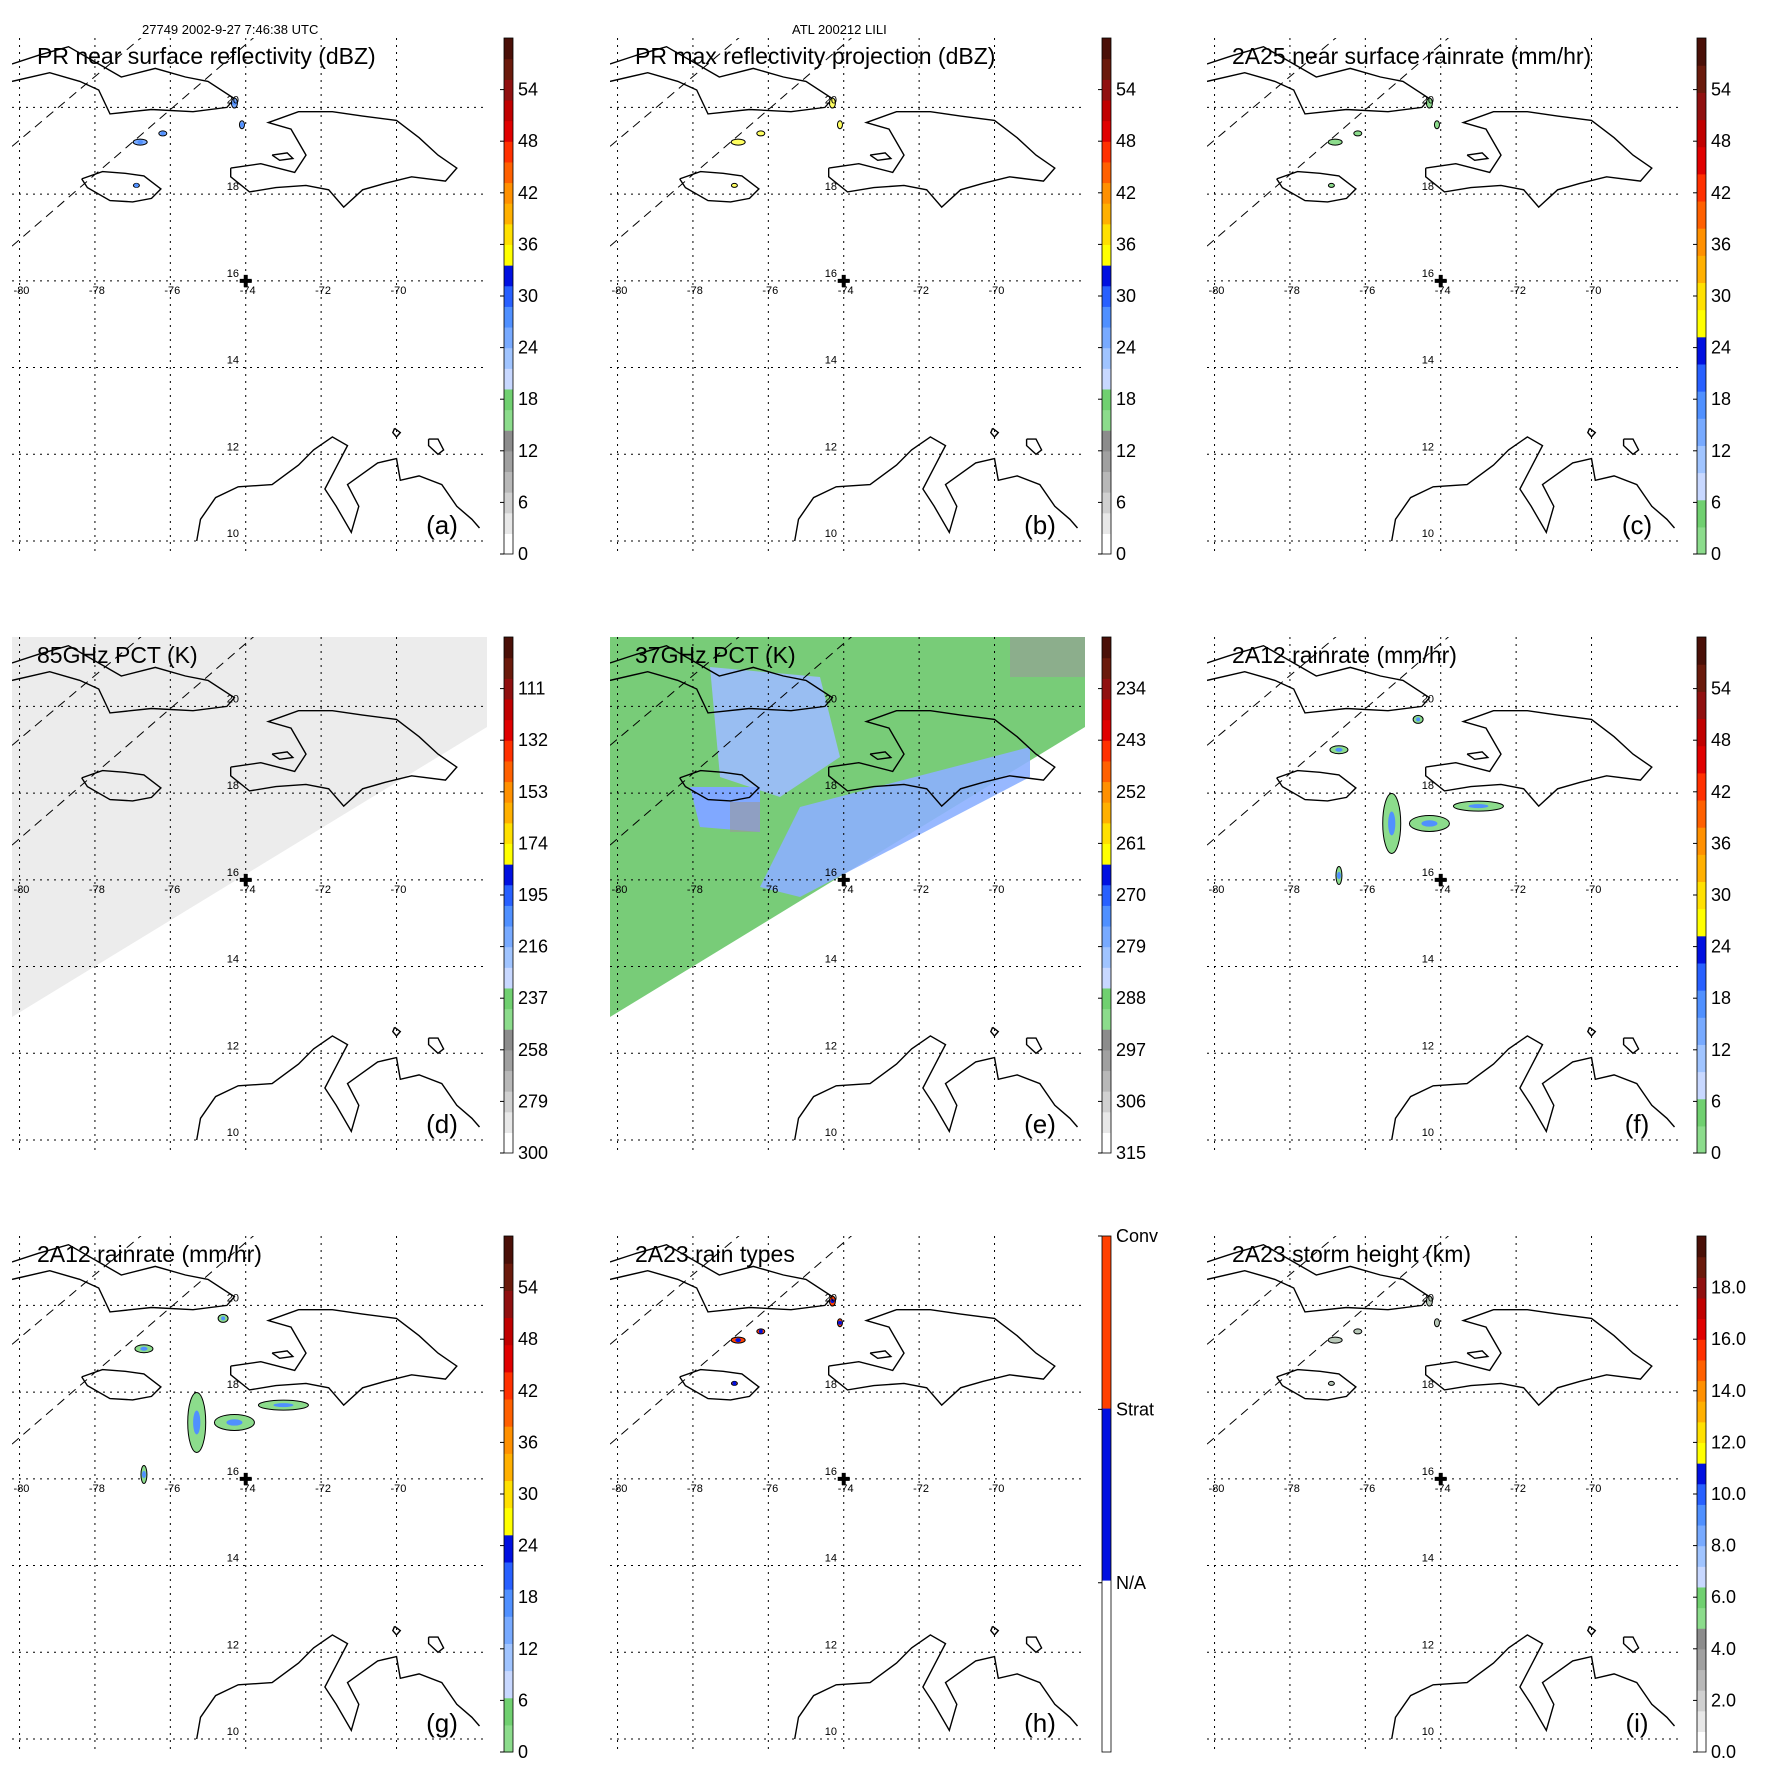  I want to click on coastline-cuba, so click(1319, 679).